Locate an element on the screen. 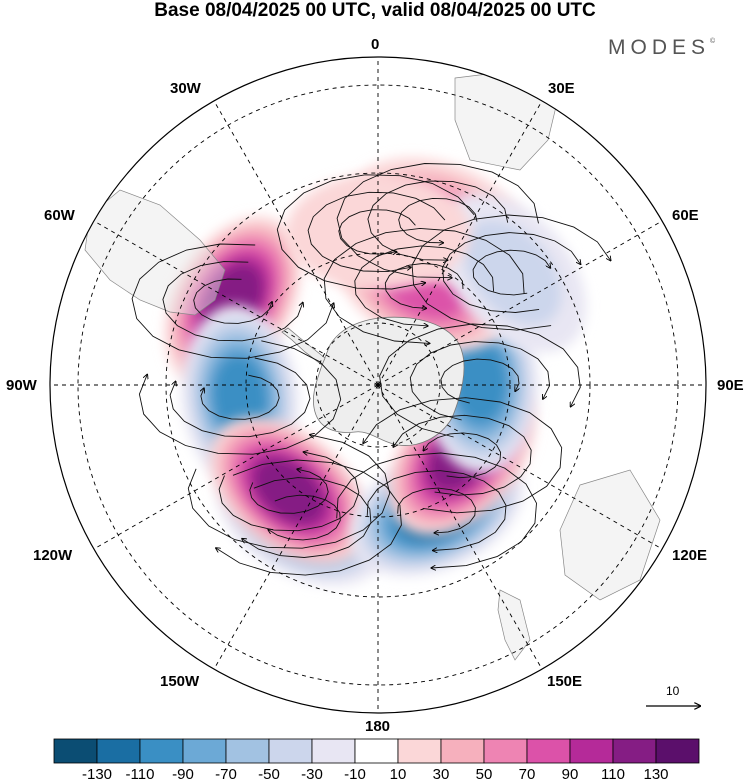 The width and height of the screenshot is (750, 783). australia-landmass is located at coordinates (610, 535).